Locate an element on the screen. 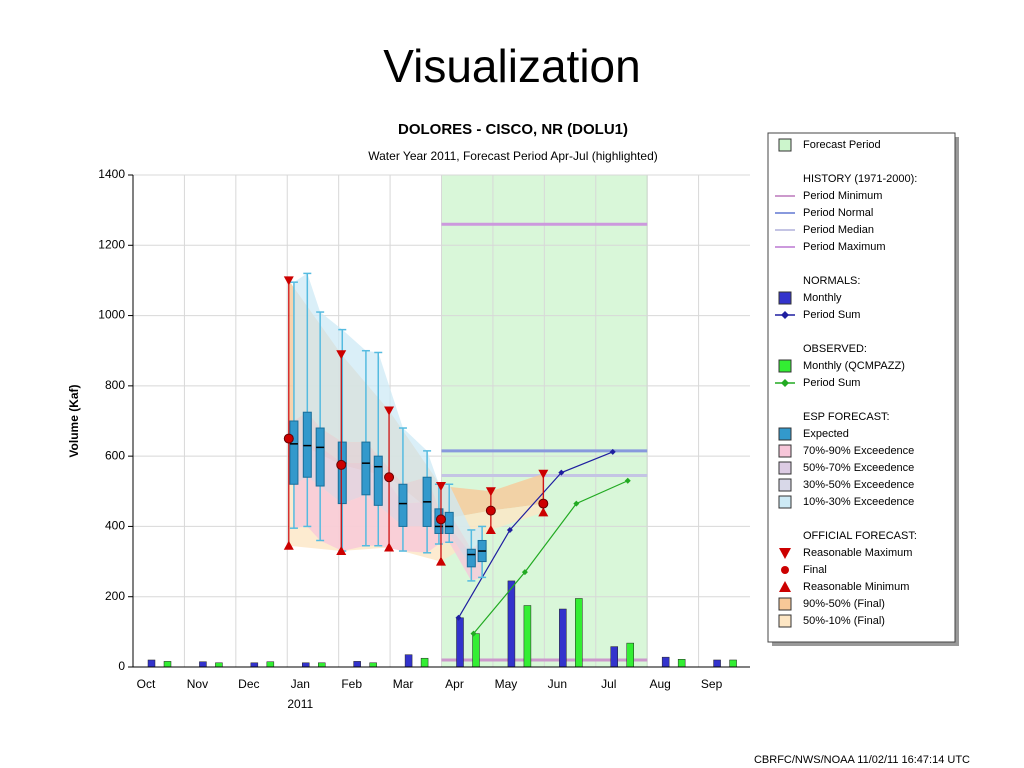 The image size is (1024, 768). chart-title: DOLORES - CISCO, NR (DOLU1) is located at coordinates (513, 129).